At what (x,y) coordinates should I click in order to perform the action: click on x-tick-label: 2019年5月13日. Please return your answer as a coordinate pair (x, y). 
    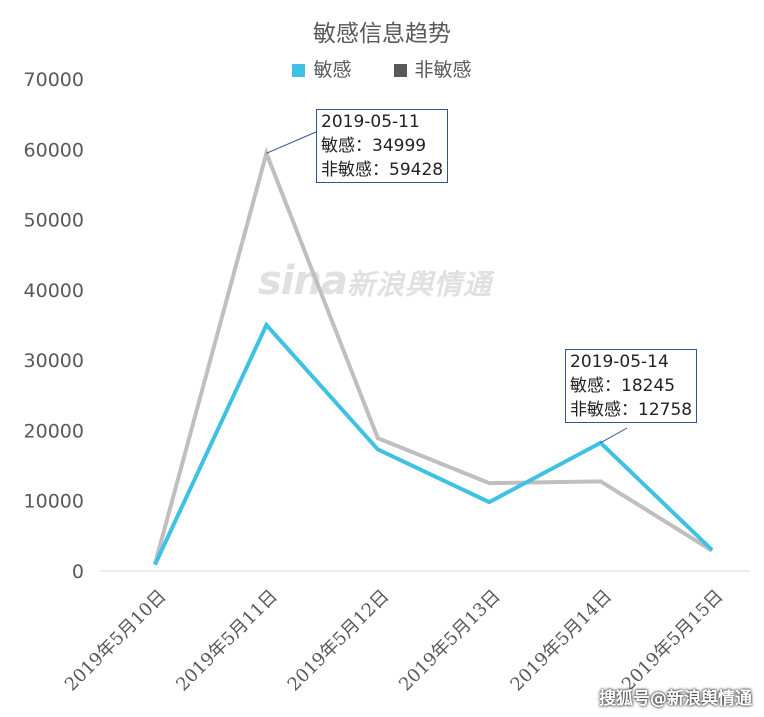
    Looking at the image, I should click on (450, 641).